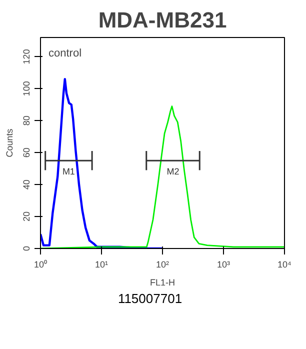 The width and height of the screenshot is (306, 349). What do you see at coordinates (27, 185) in the screenshot?
I see `y-tick-label: 40` at bounding box center [27, 185].